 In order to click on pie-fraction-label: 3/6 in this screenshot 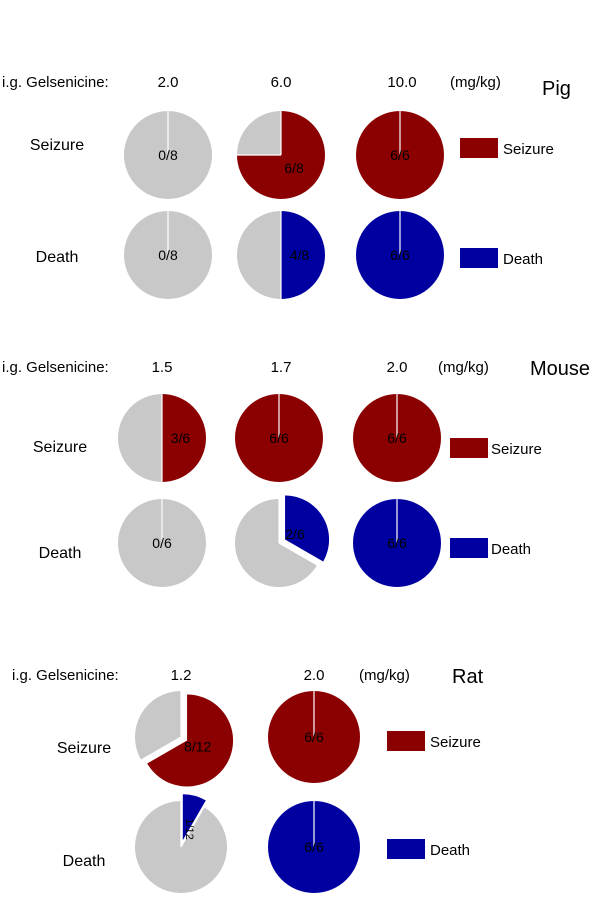, I will do `click(181, 438)`.